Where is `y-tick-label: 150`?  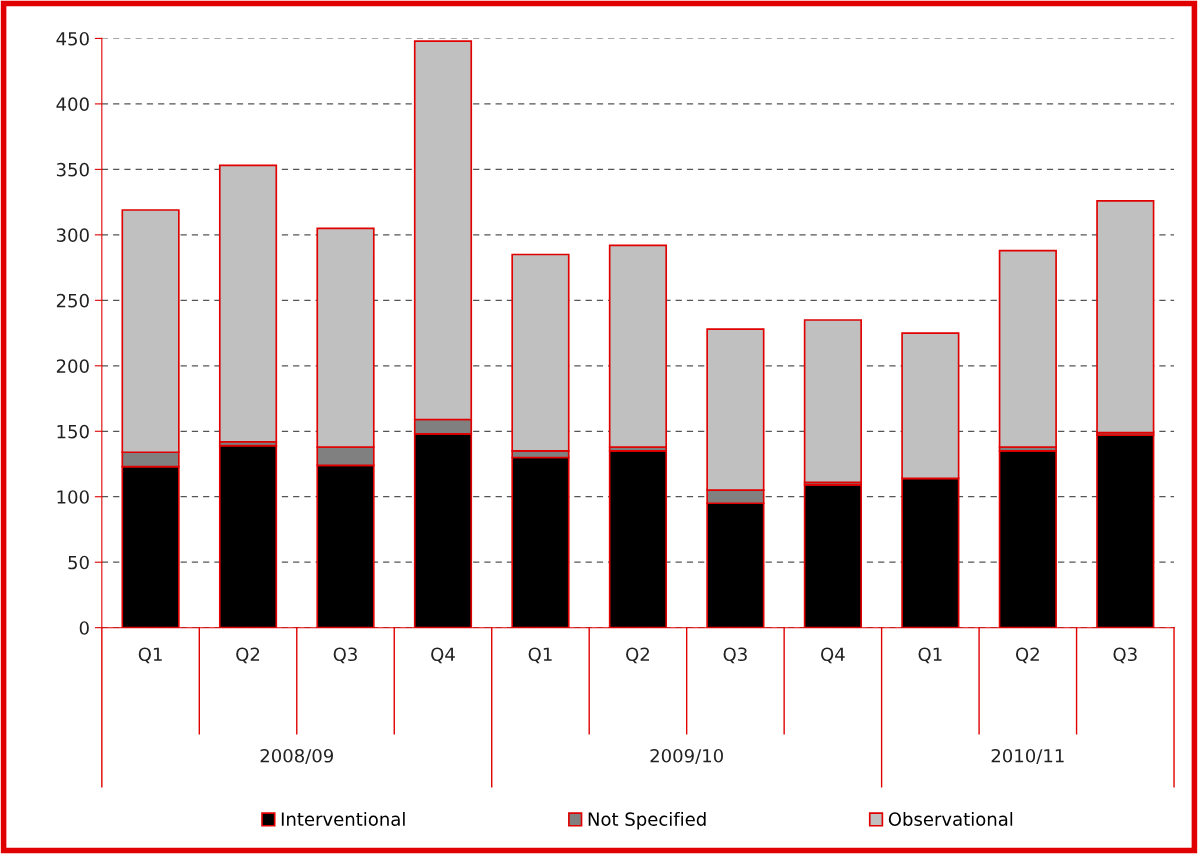 y-tick-label: 150 is located at coordinates (73, 431).